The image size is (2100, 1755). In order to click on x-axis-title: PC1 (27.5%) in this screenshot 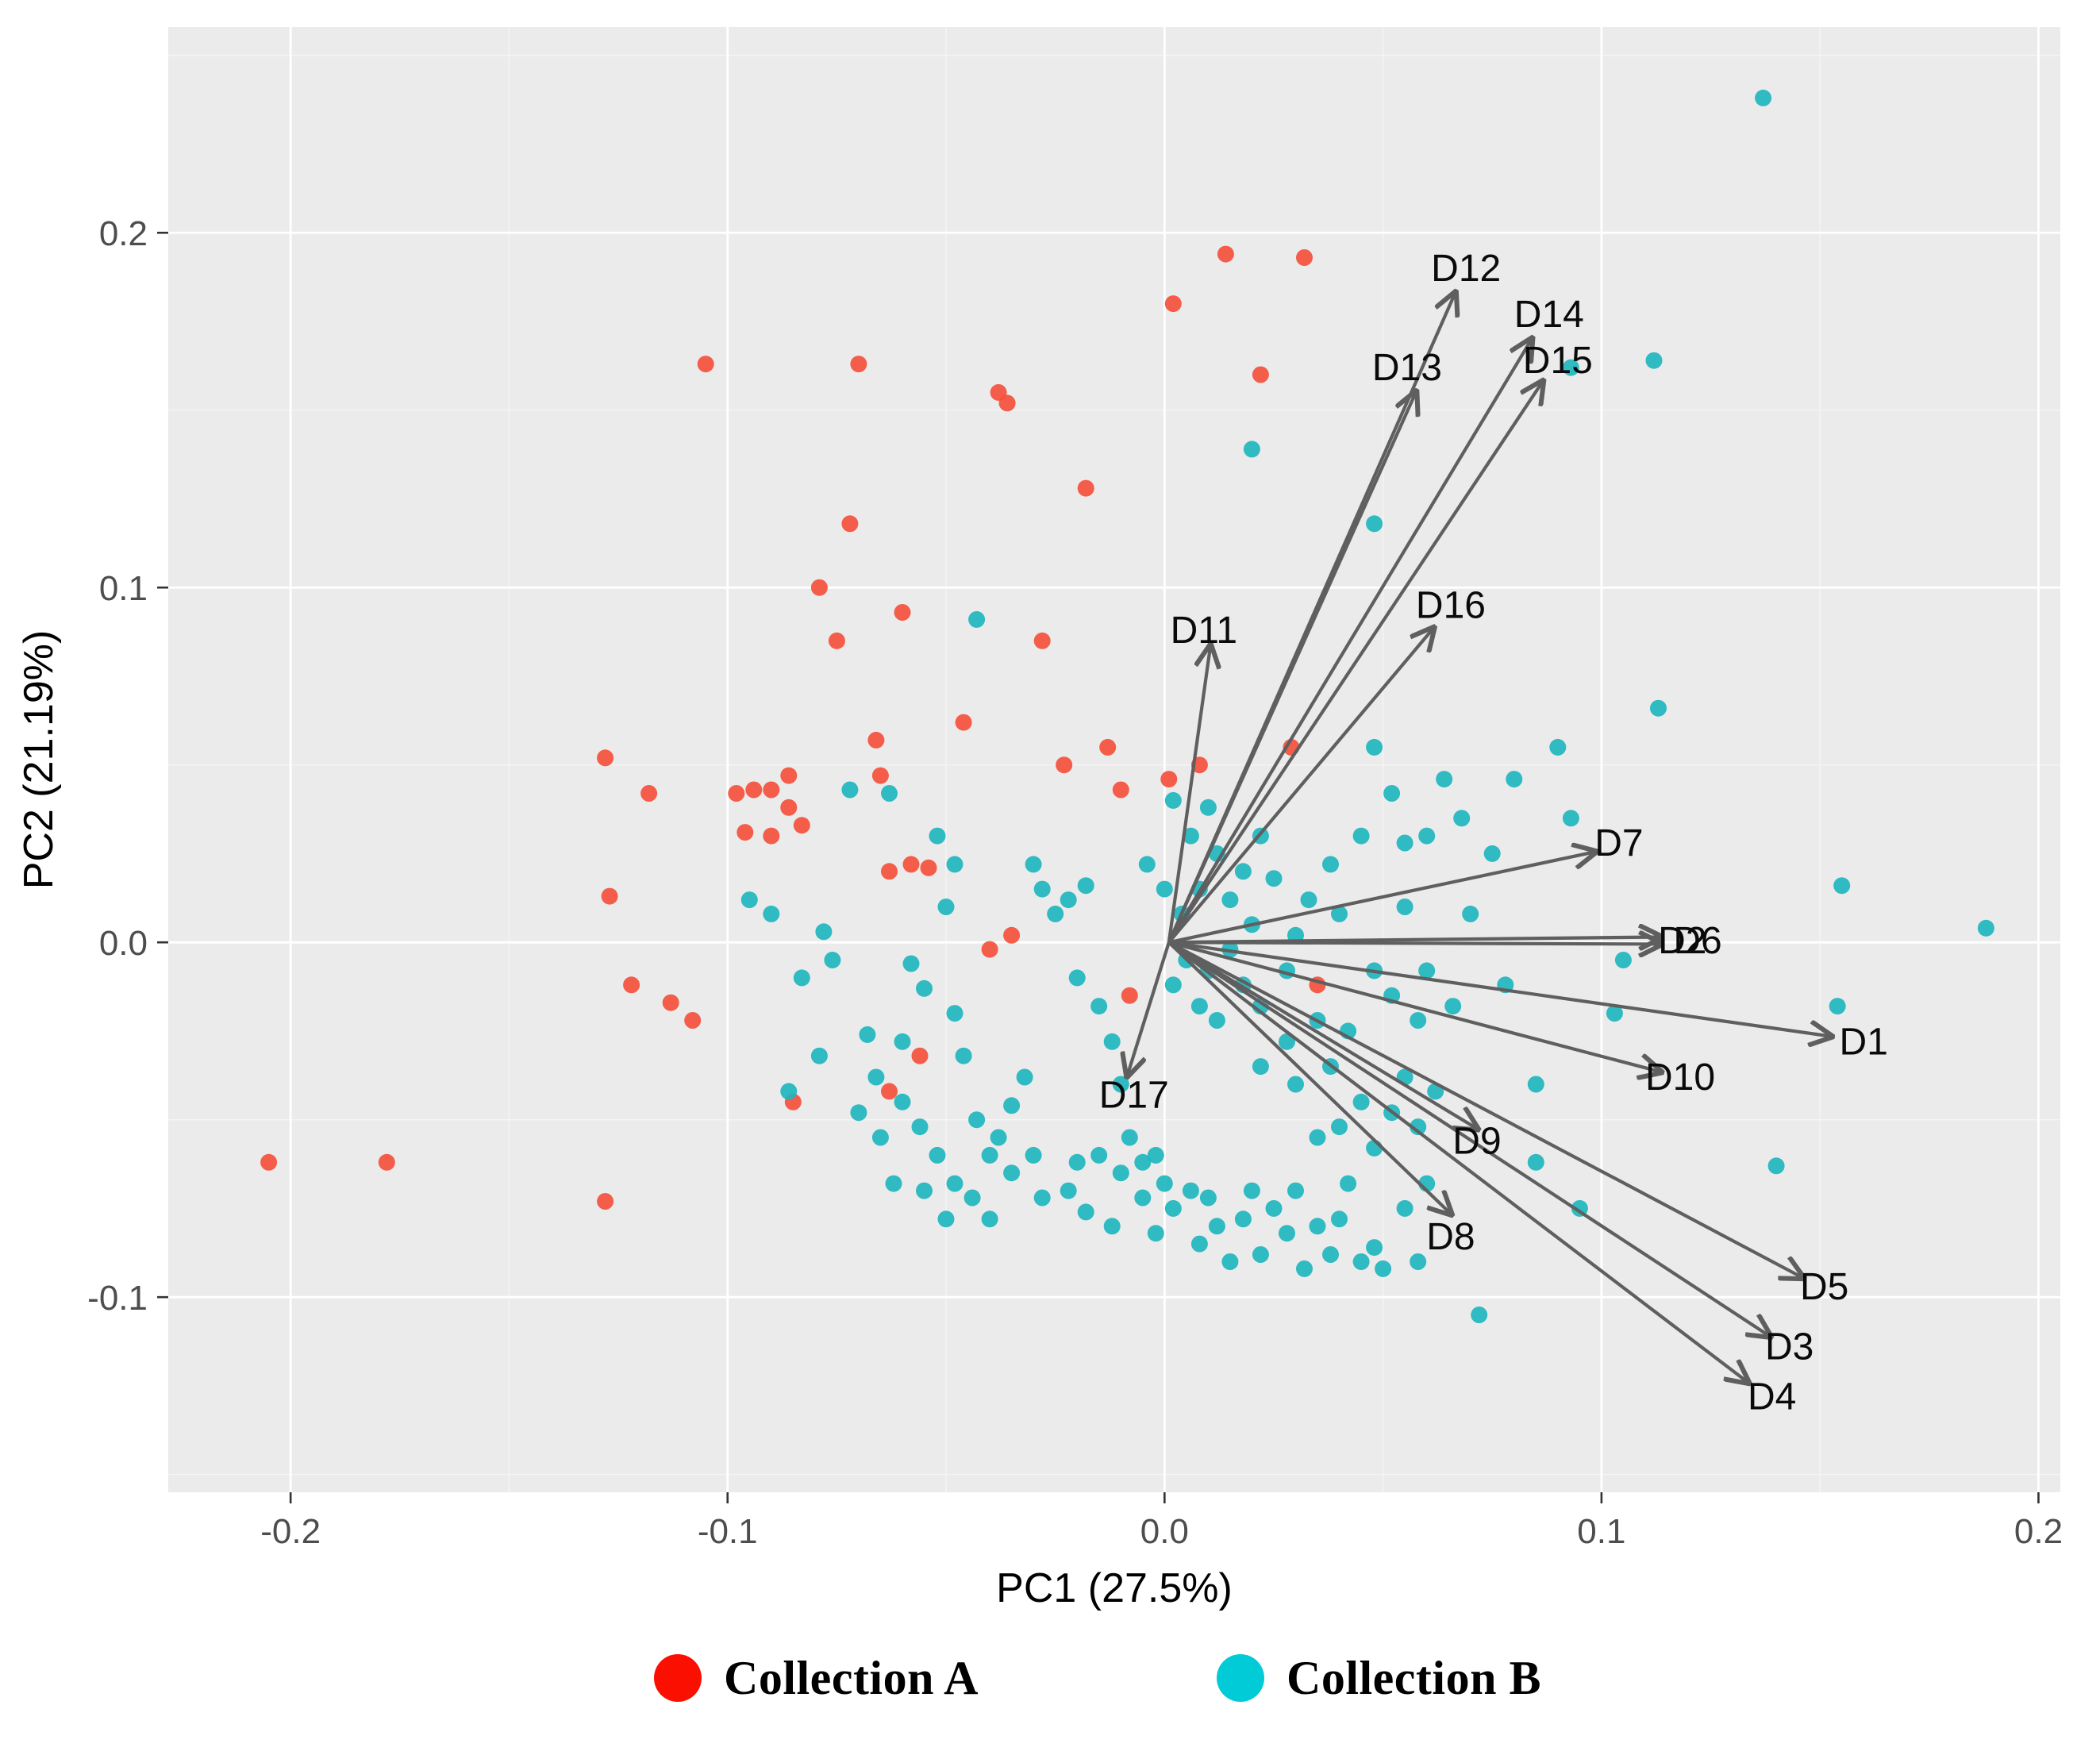, I will do `click(1114, 1588)`.